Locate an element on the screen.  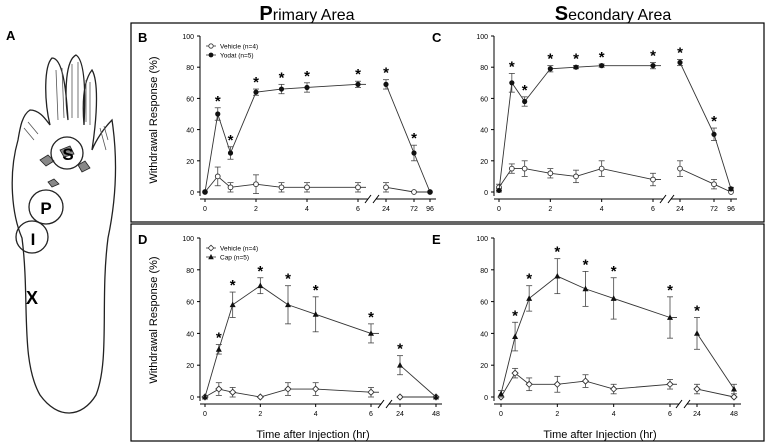
paw-digit-lines is located at coordinates (66, 106).